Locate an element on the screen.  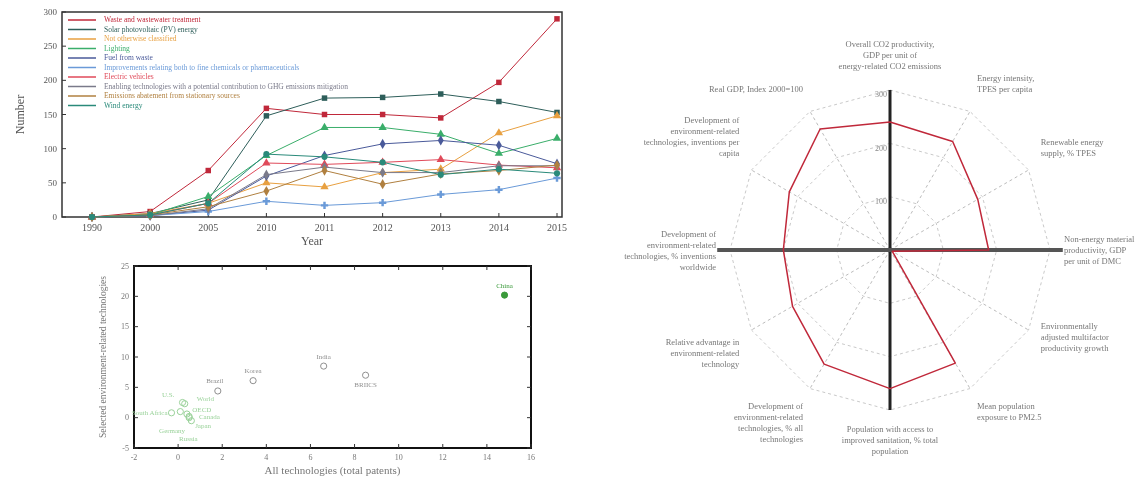
x-tick-label: 2012 is located at coordinates (382, 227).